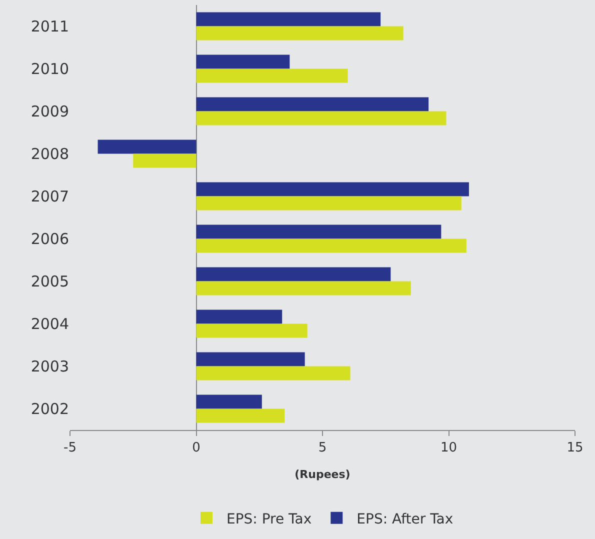 This screenshot has width=595, height=539. Describe the element at coordinates (70, 448) in the screenshot. I see `x-tick-label: -5` at that location.